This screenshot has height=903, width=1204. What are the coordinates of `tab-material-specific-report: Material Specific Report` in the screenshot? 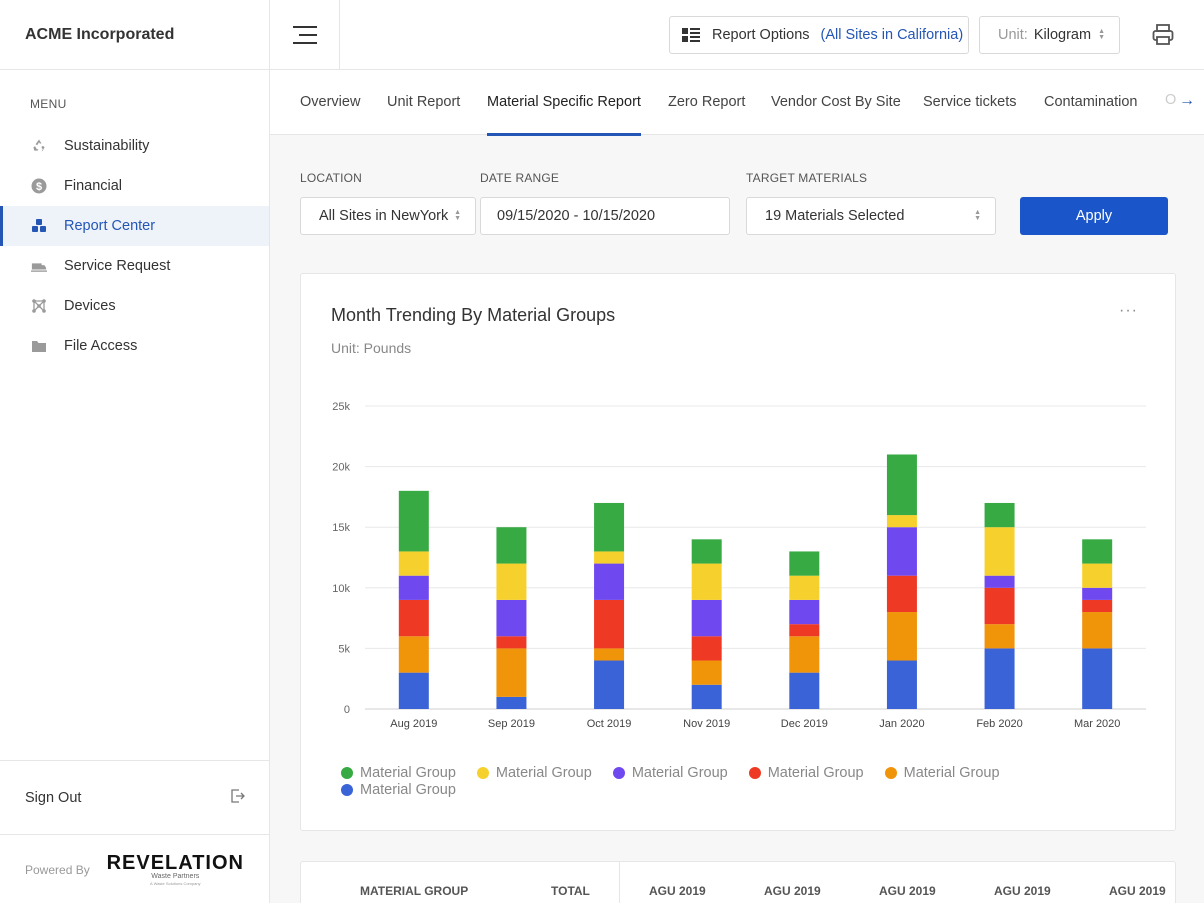 It's located at (564, 103).